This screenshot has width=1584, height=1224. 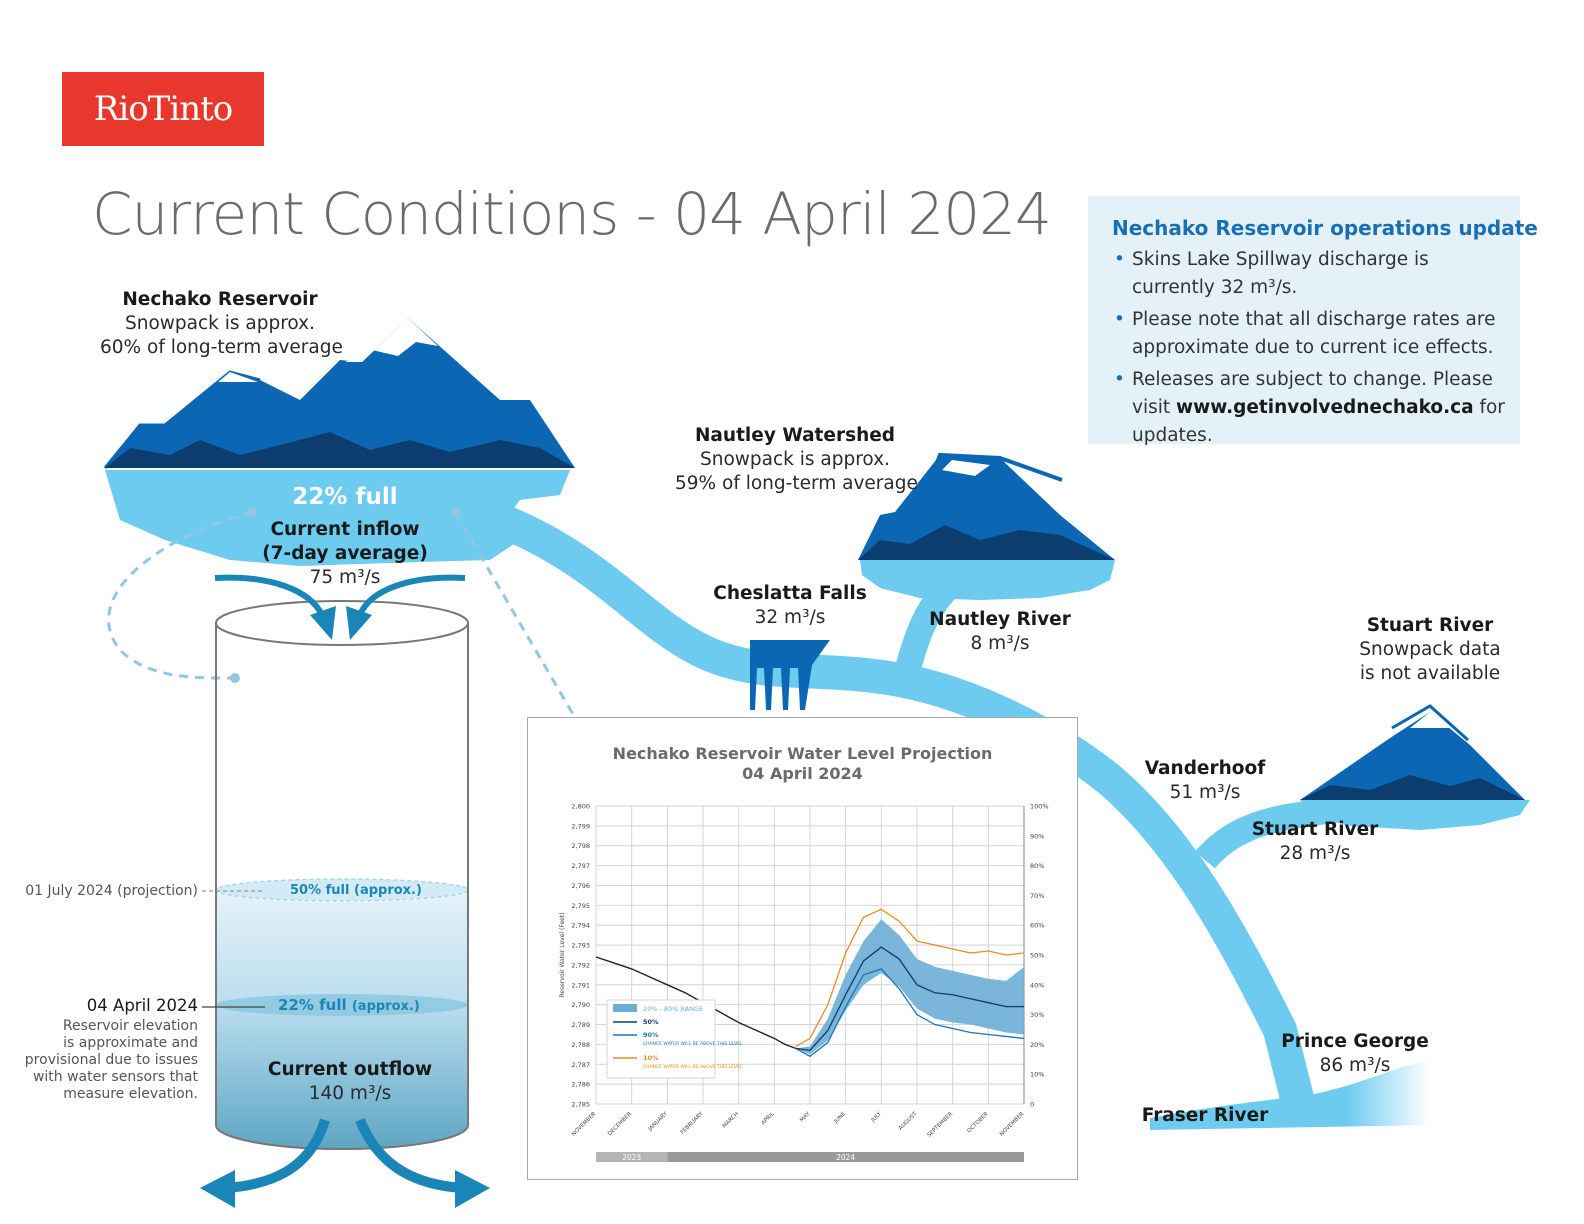 I want to click on fraser-name: Fraser River, so click(x=1205, y=1115).